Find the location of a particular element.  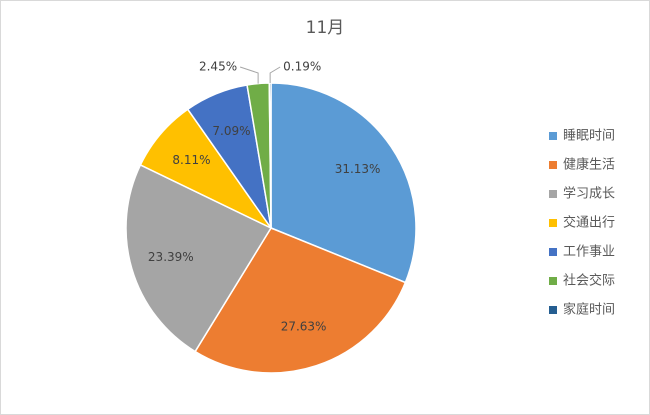

legend-label: 睡眠时间 is located at coordinates (589, 136).